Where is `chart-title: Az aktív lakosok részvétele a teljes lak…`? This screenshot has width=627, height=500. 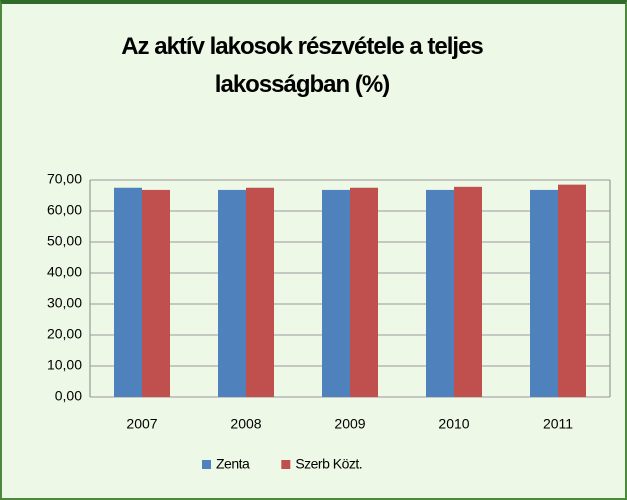
chart-title: Az aktív lakosok részvétele a teljes lak… is located at coordinates (302, 65).